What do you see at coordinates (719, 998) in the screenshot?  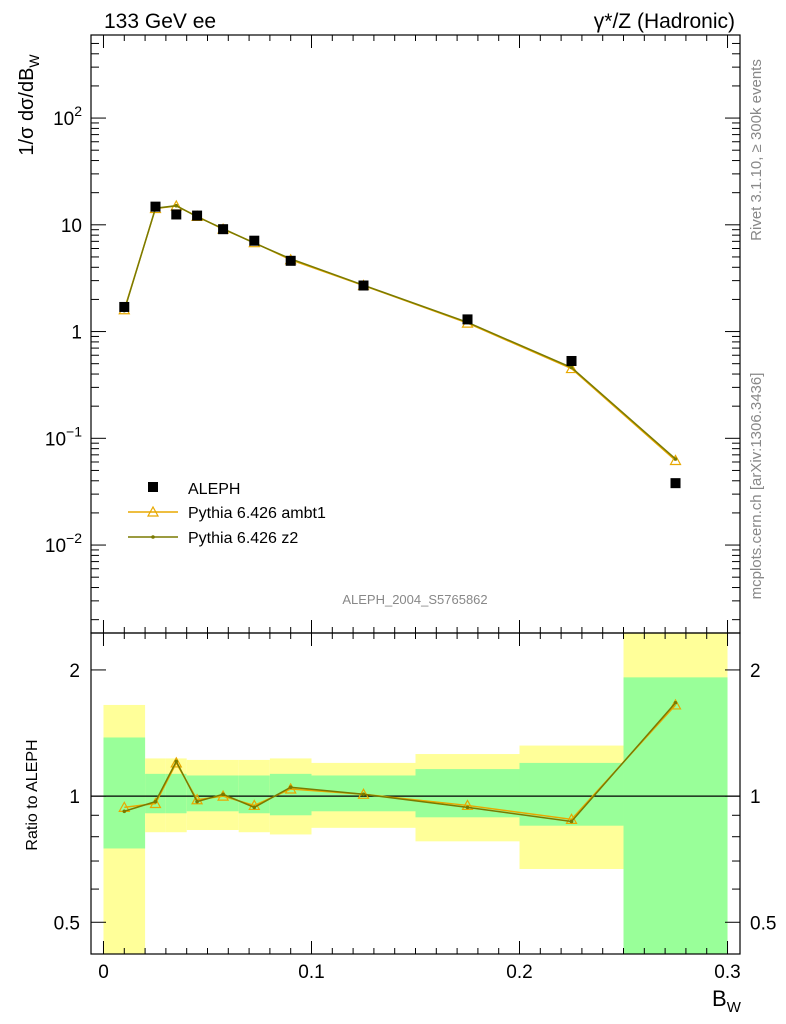 I see `x-axis-title-main: B` at bounding box center [719, 998].